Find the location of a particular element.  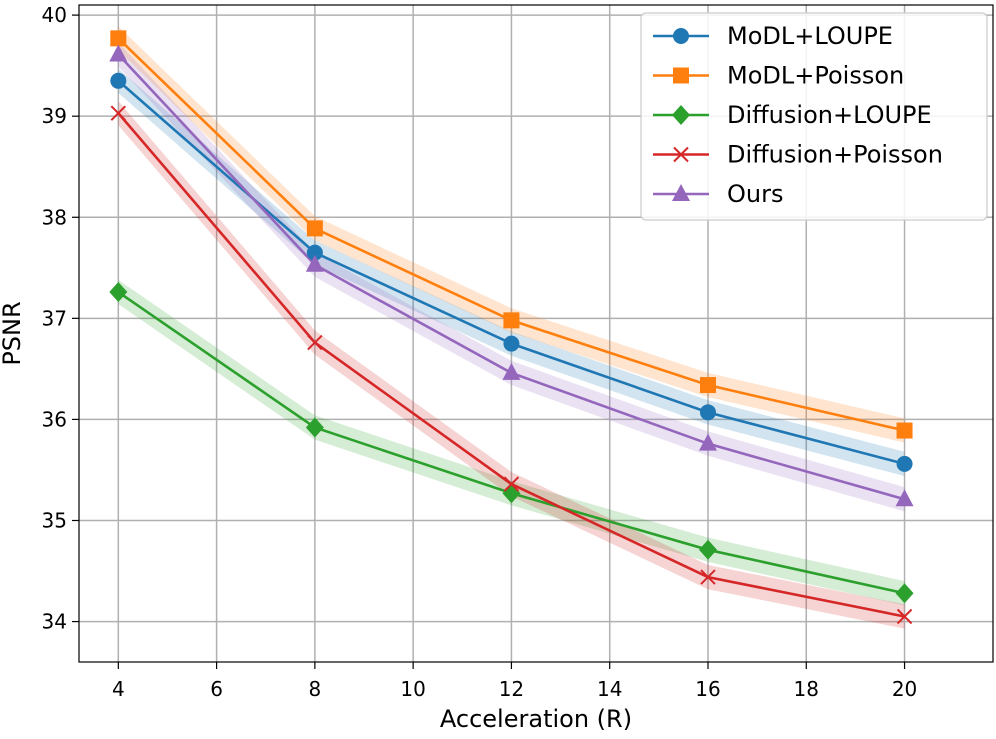

x-tick-label: 8 is located at coordinates (315, 689).